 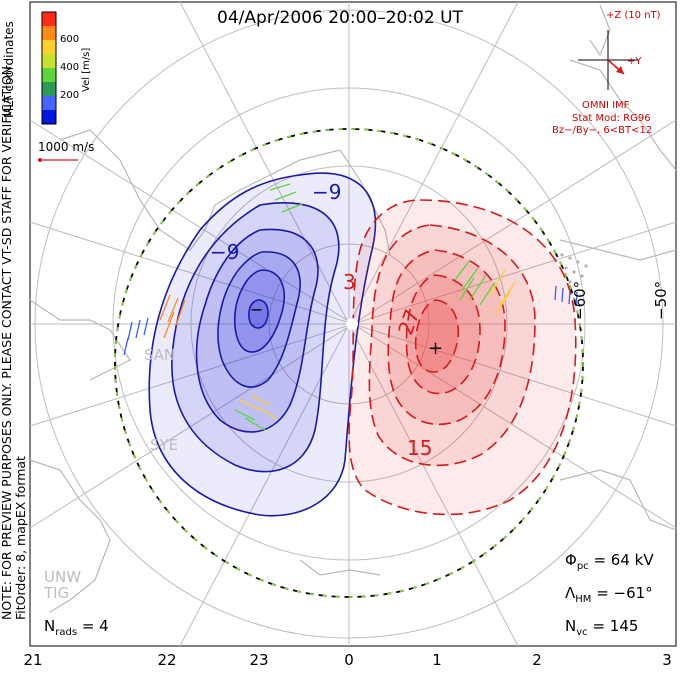 What do you see at coordinates (537, 660) in the screenshot?
I see `mlt-tick-2: 2` at bounding box center [537, 660].